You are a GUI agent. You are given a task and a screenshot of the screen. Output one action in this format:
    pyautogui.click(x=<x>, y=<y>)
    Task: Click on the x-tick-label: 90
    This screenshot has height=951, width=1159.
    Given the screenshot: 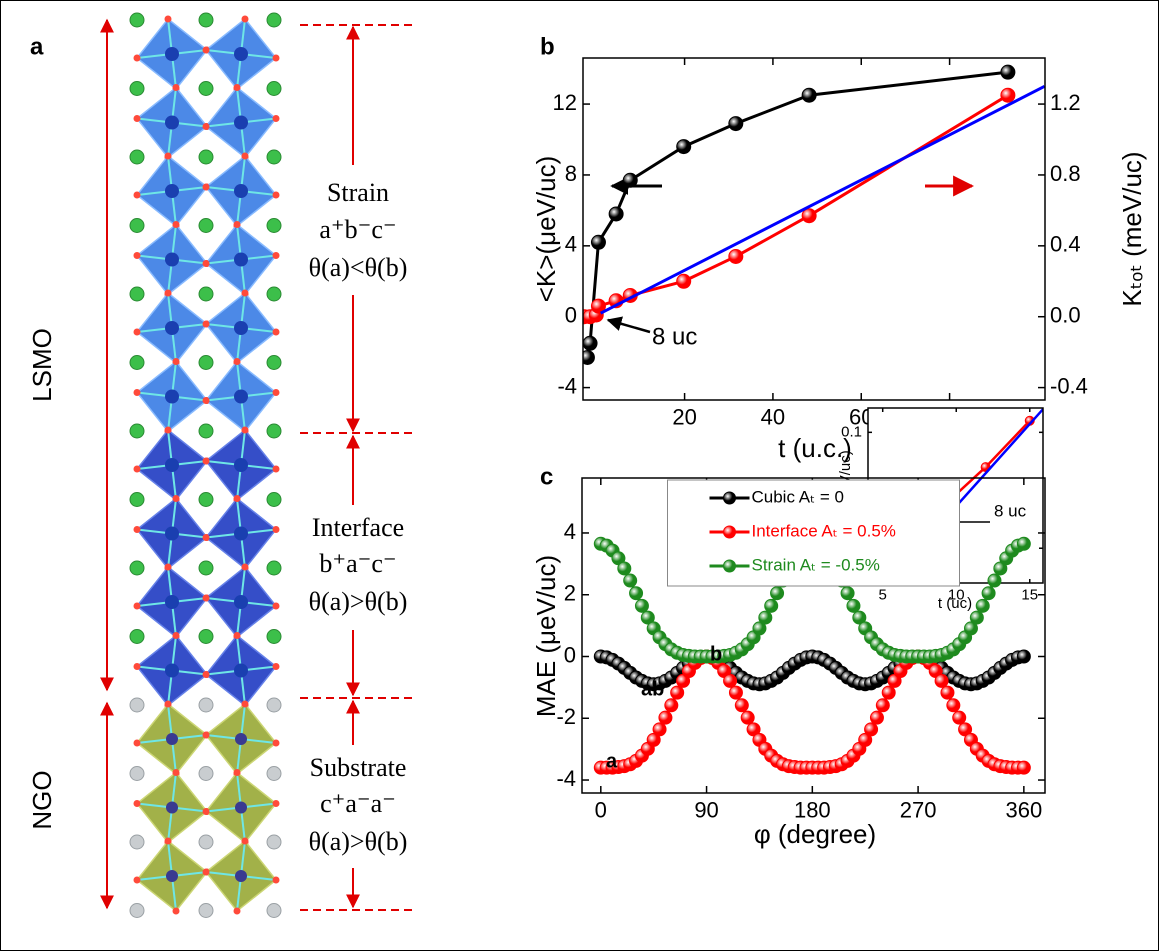 What is the action you would take?
    pyautogui.click(x=706, y=810)
    